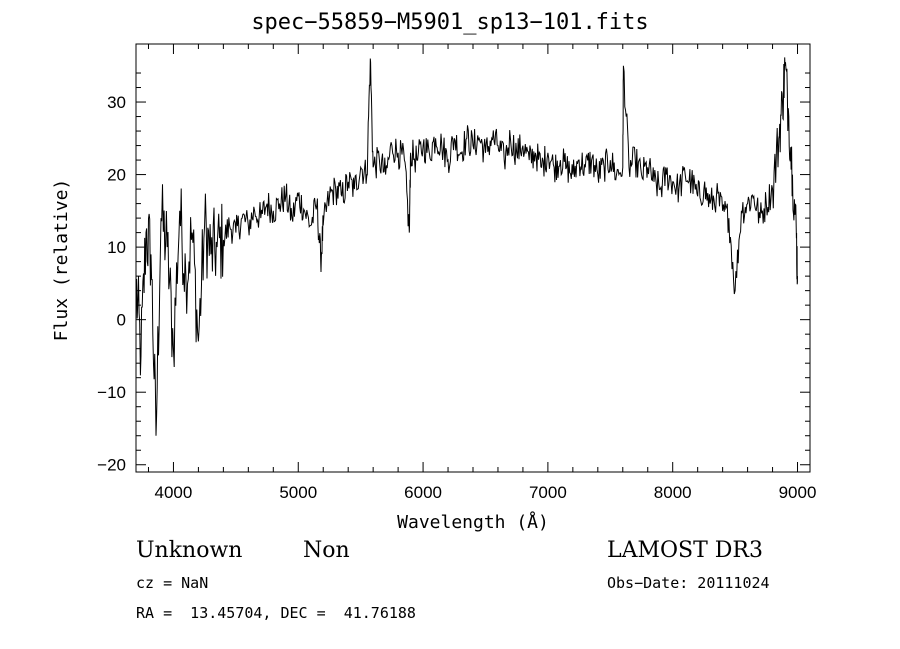  I want to click on redshift-value: cz = NaN, so click(172, 583).